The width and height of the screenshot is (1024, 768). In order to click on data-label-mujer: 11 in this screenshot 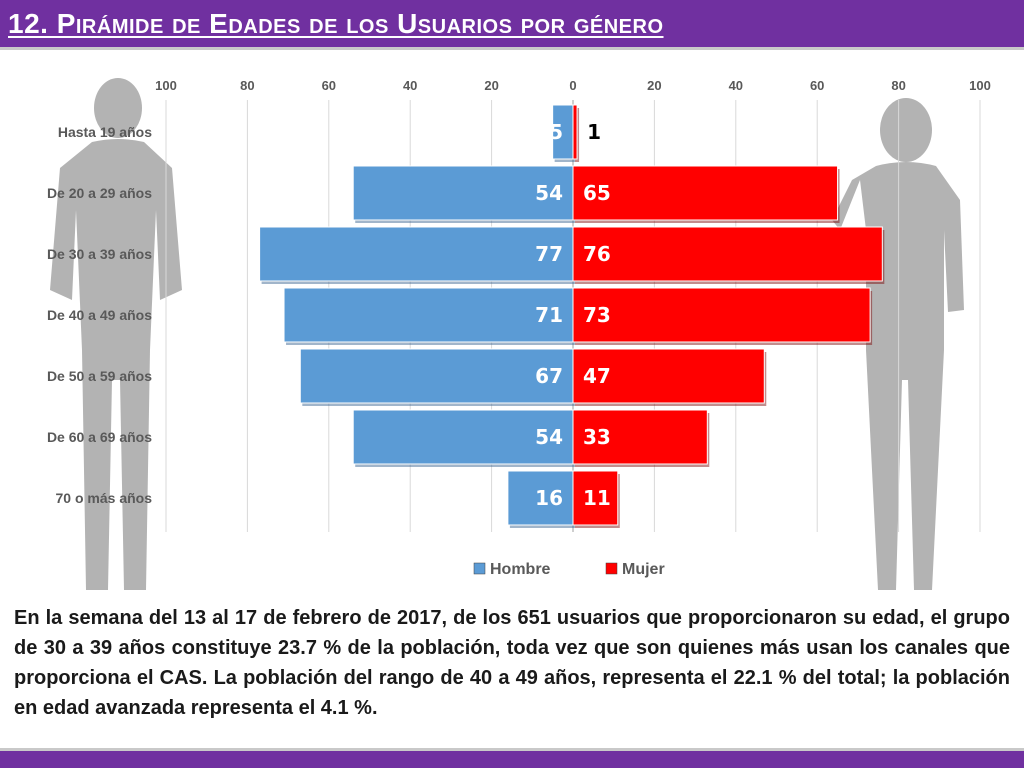, I will do `click(597, 498)`.